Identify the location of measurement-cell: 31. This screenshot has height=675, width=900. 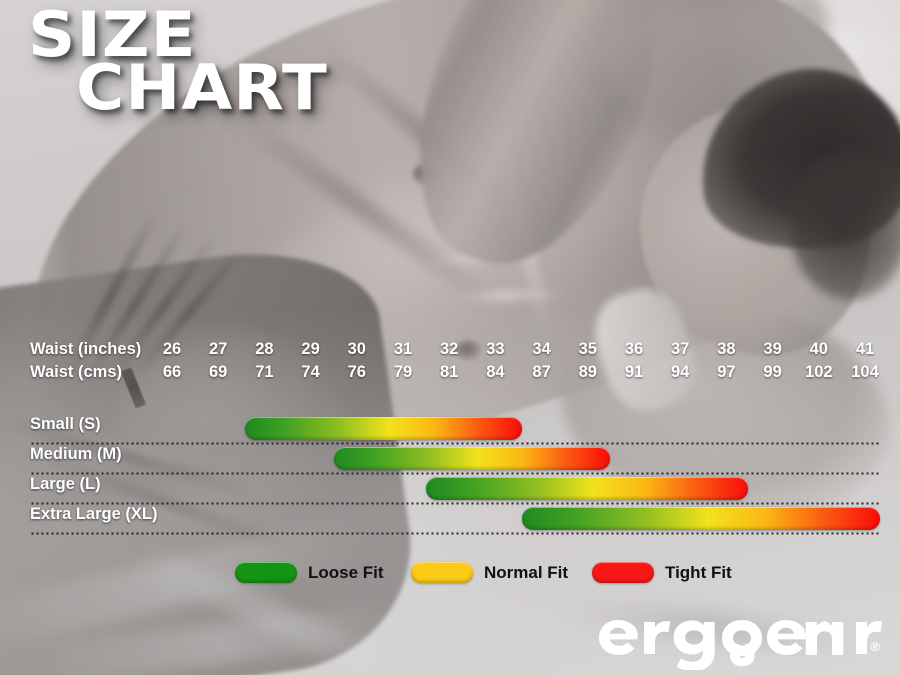
(403, 349).